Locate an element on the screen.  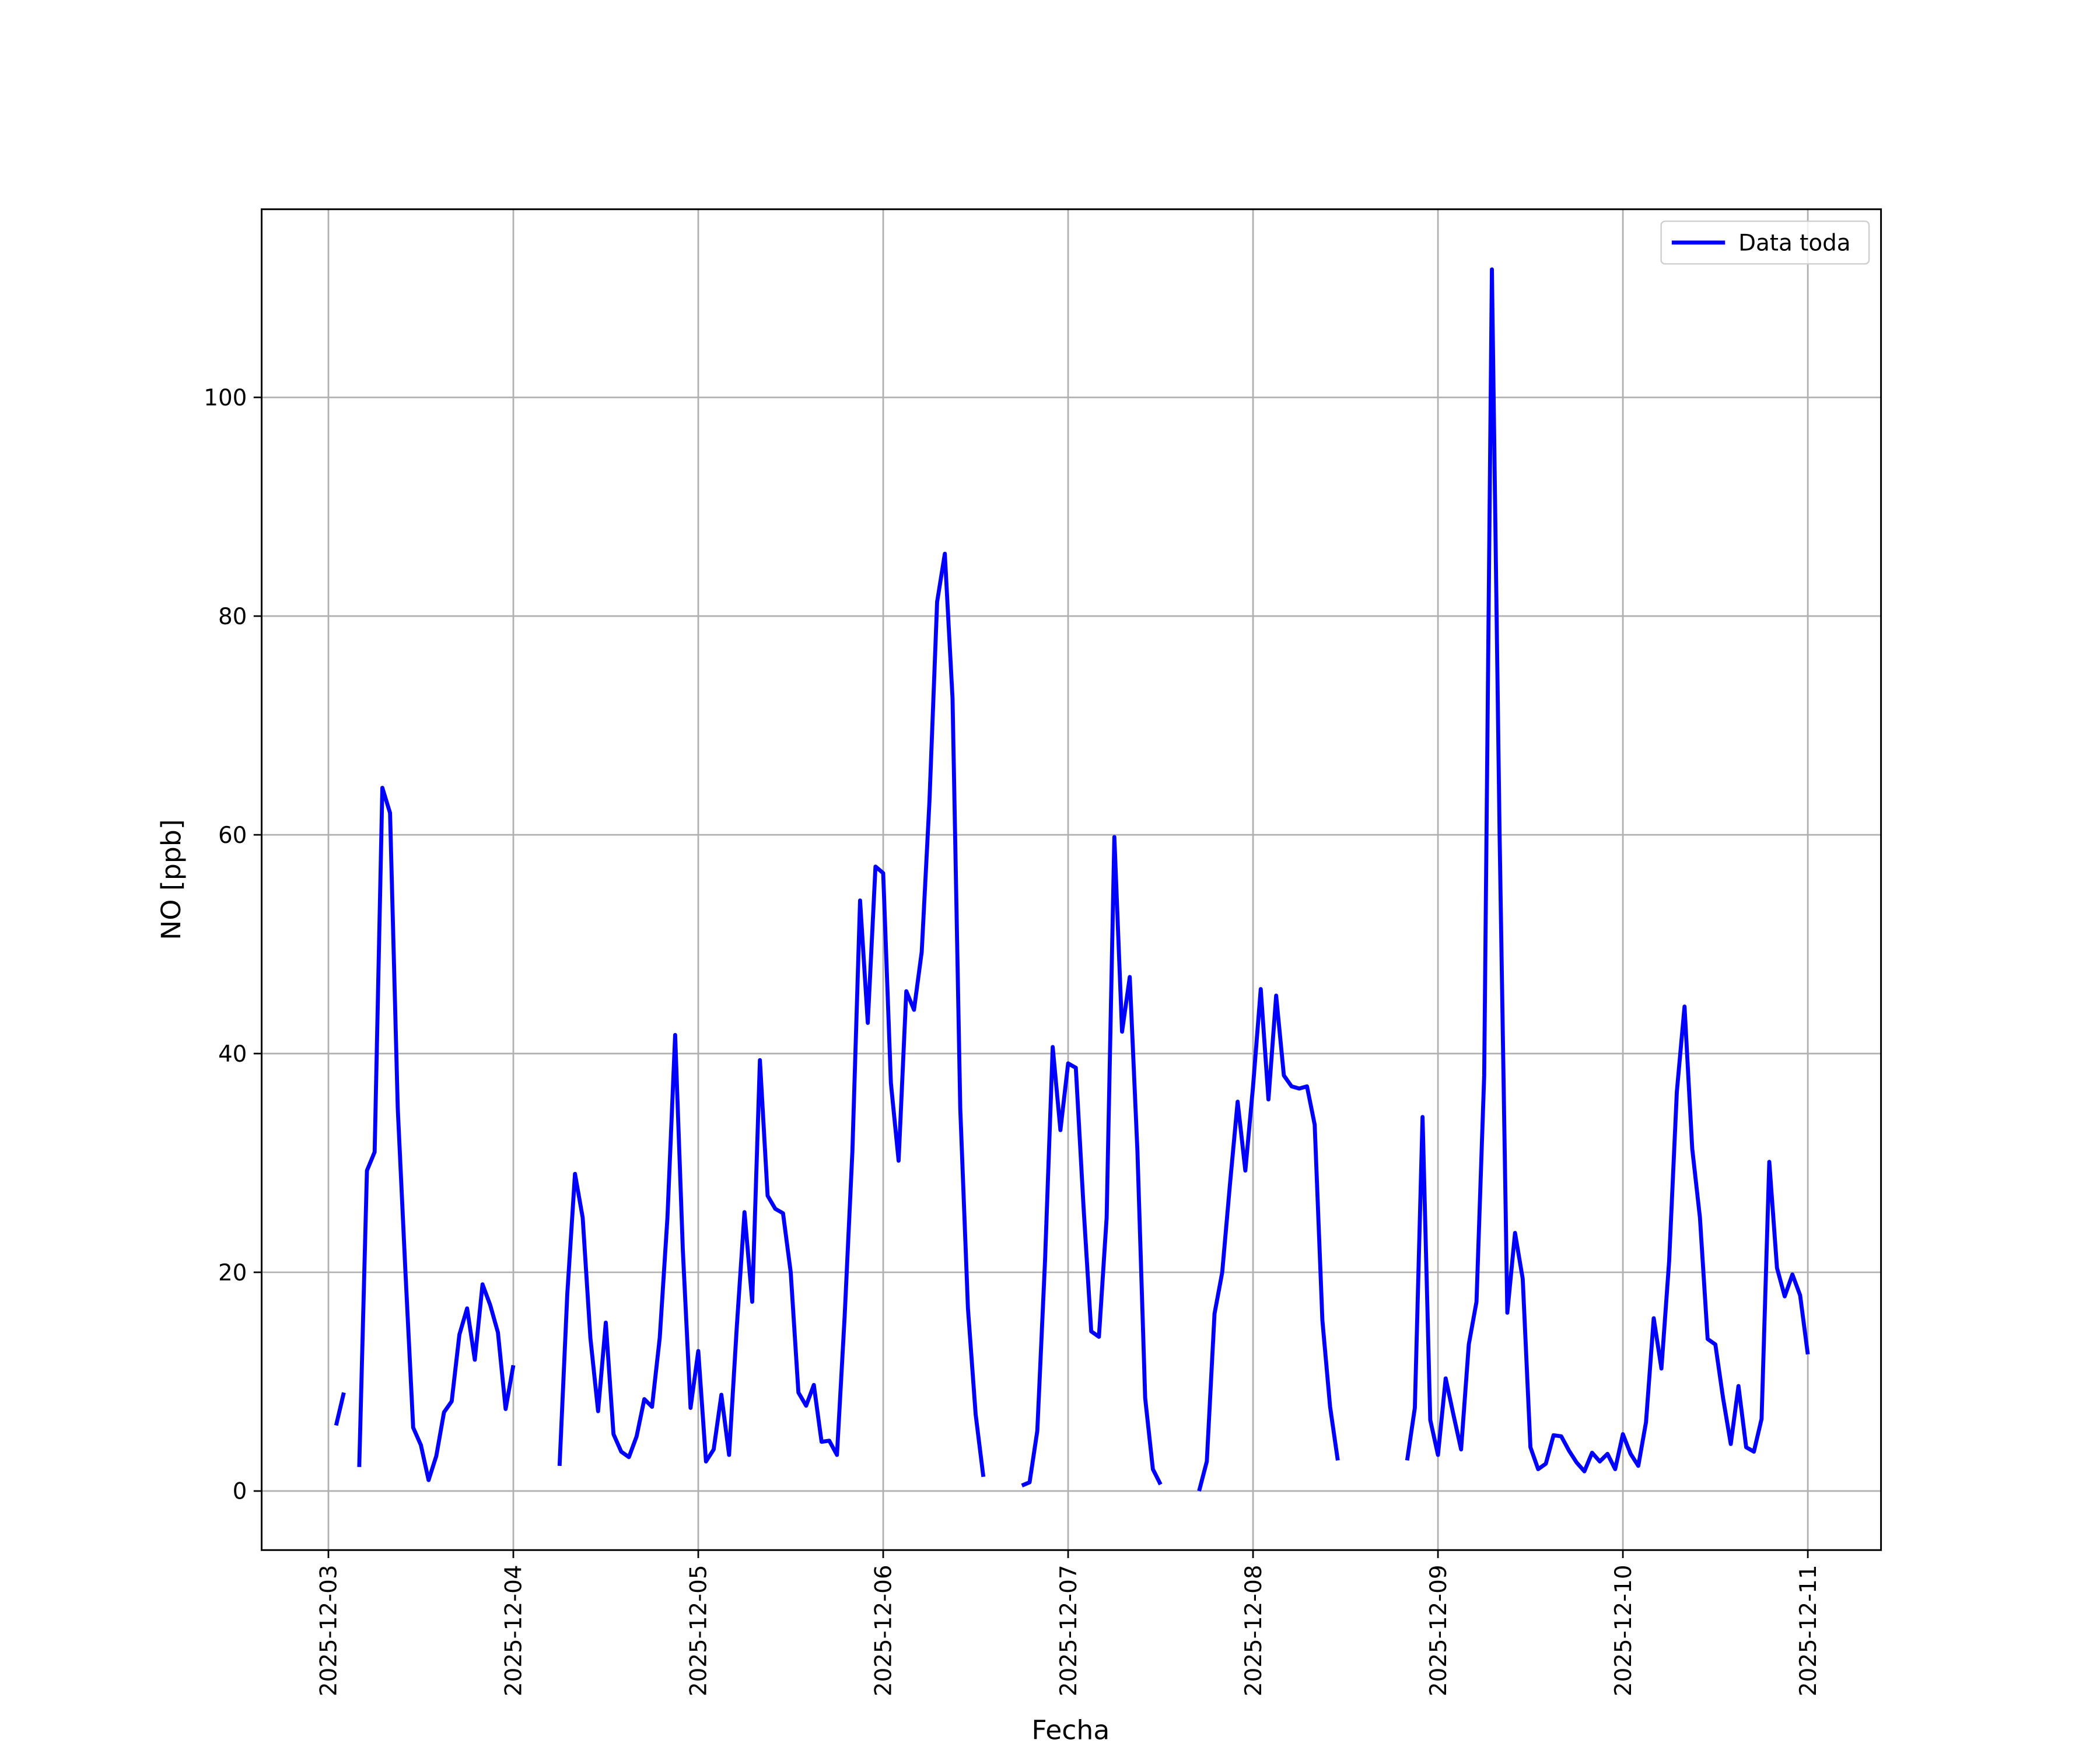
x-axis-label: Fecha is located at coordinates (1070, 1730).